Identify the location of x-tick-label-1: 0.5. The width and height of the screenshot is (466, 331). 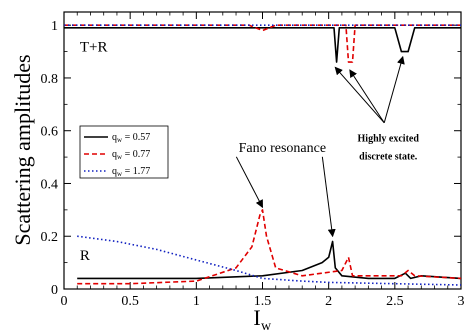
(130, 301).